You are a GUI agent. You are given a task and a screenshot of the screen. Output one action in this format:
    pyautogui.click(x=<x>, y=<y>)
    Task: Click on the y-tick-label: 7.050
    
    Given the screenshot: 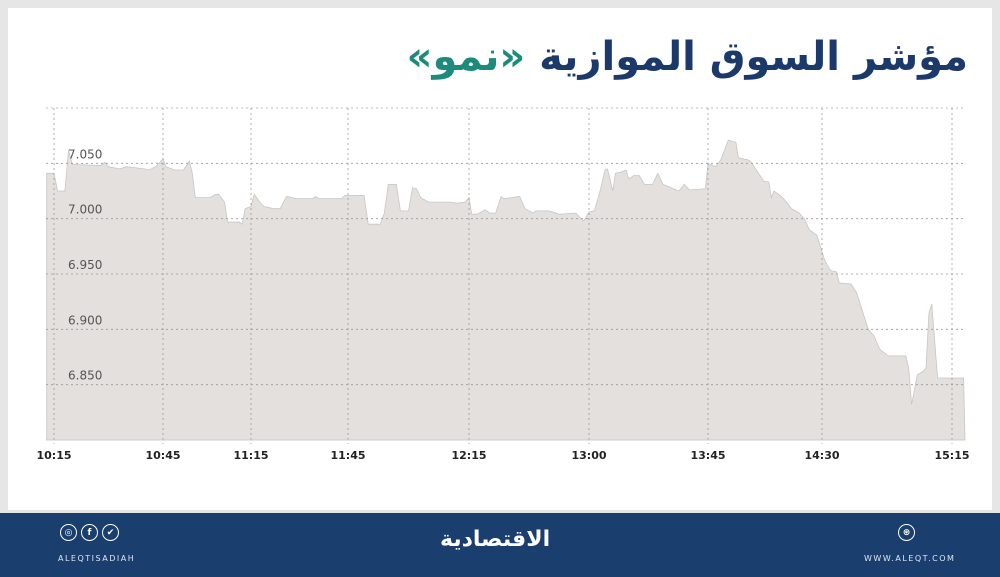 What is the action you would take?
    pyautogui.click(x=85, y=154)
    